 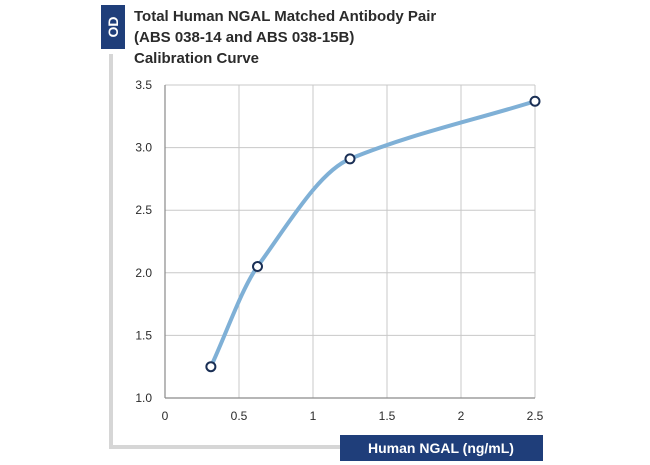 I want to click on x-tick-label: 1.5, so click(x=387, y=416).